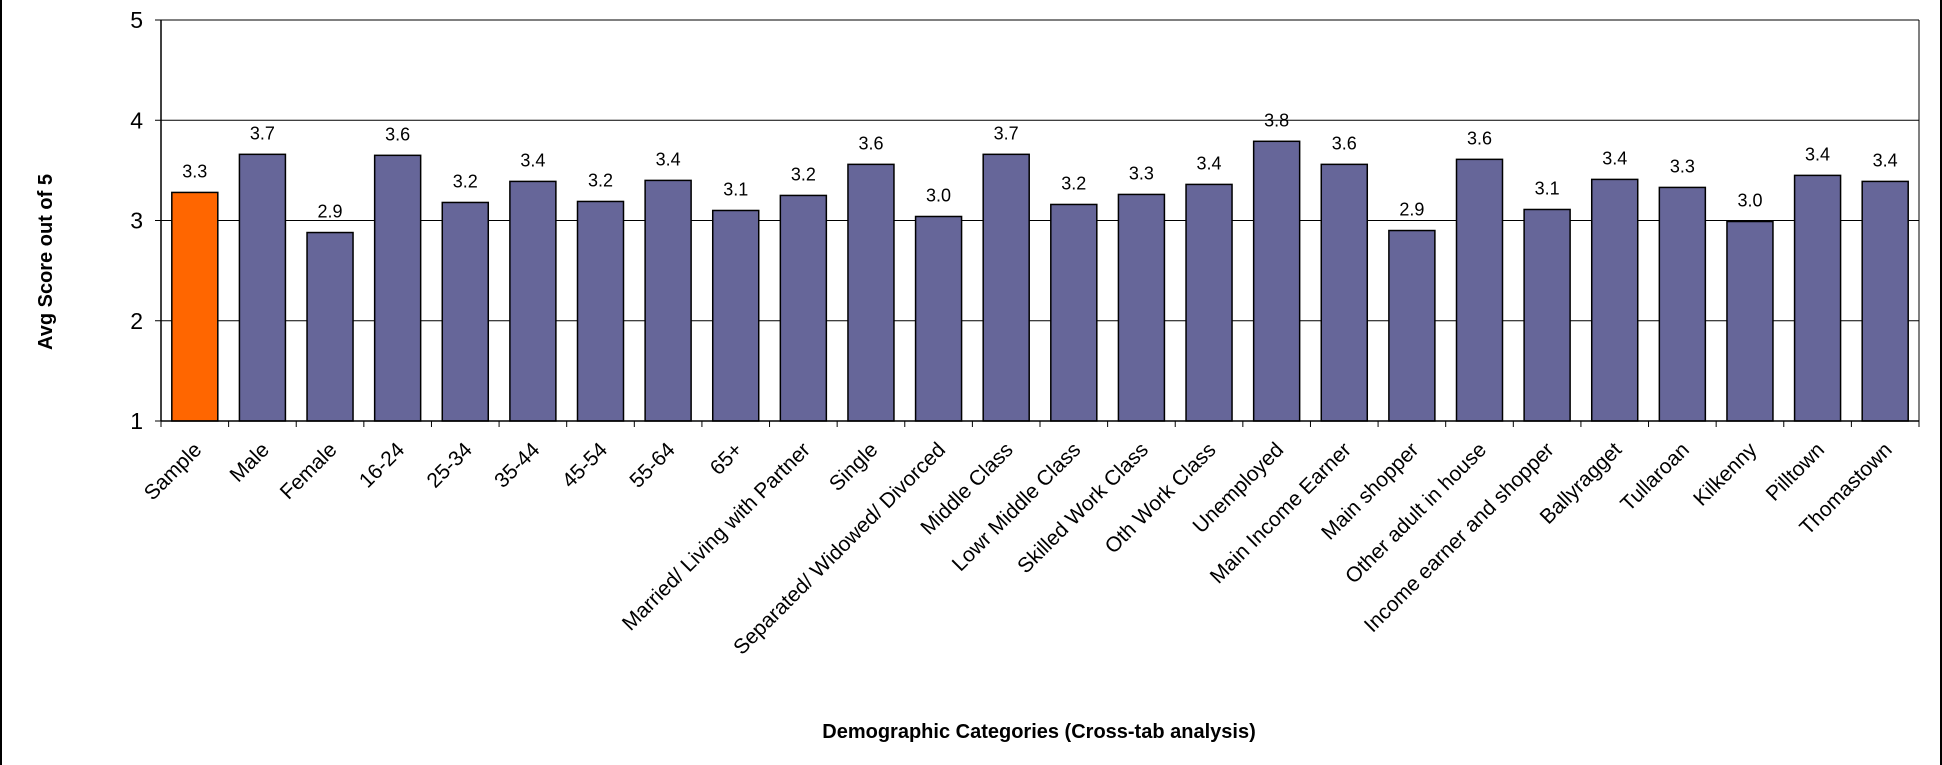 This screenshot has height=765, width=1942. I want to click on category-label: 55-64, so click(652, 465).